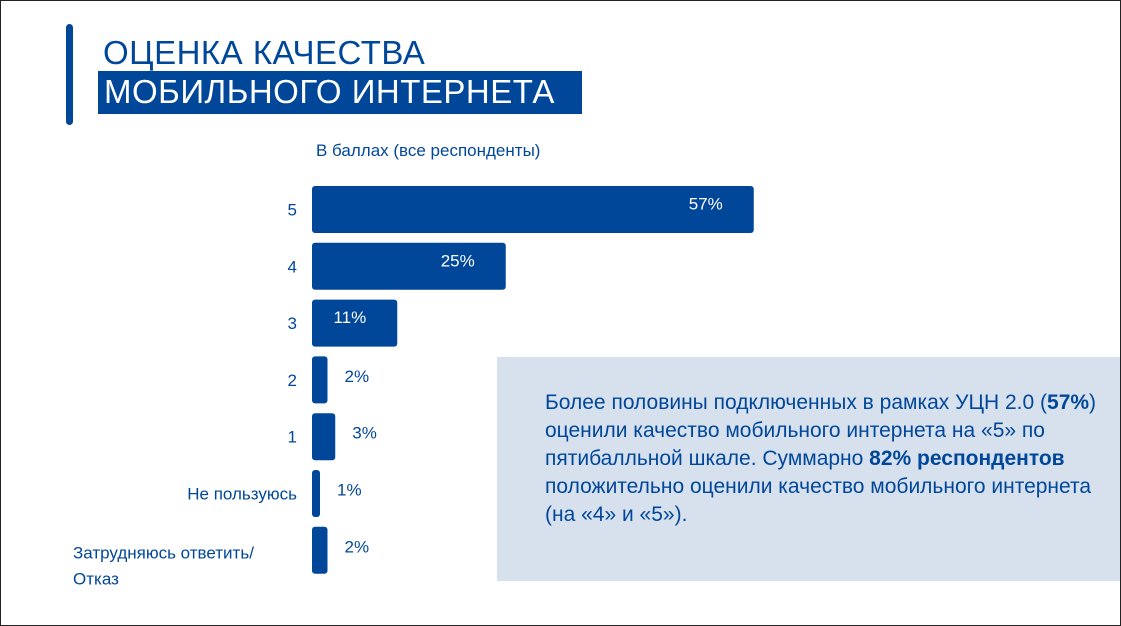 This screenshot has width=1121, height=626. Describe the element at coordinates (349, 317) in the screenshot. I see `value-label-2: 11%` at that location.